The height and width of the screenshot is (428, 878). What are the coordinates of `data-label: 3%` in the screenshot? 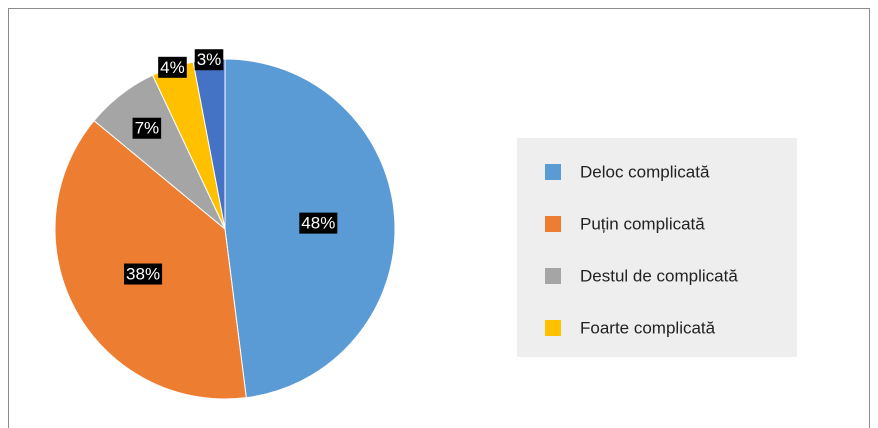 It's located at (209, 59).